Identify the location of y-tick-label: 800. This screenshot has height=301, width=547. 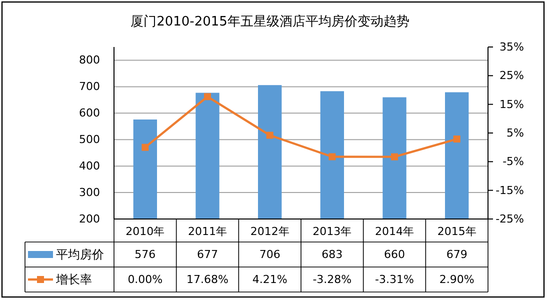
(89, 60).